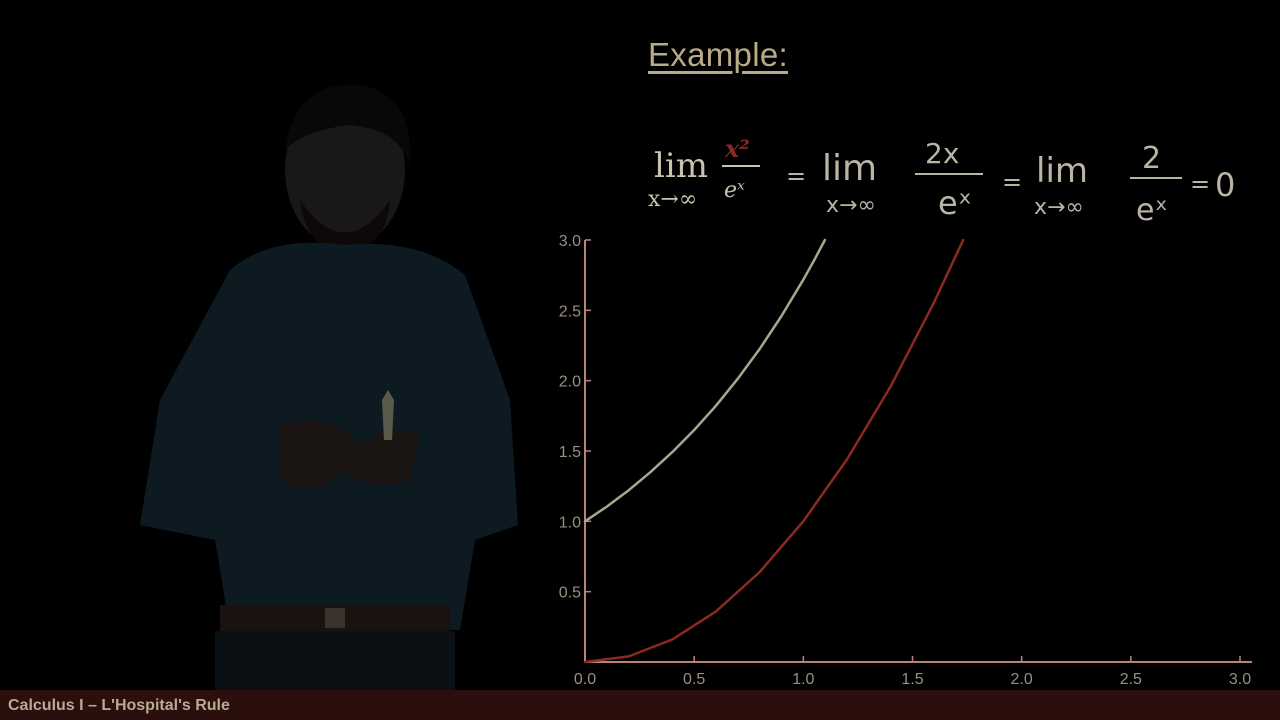  What do you see at coordinates (585, 679) in the screenshot?
I see `x-tick-label: 0.0` at bounding box center [585, 679].